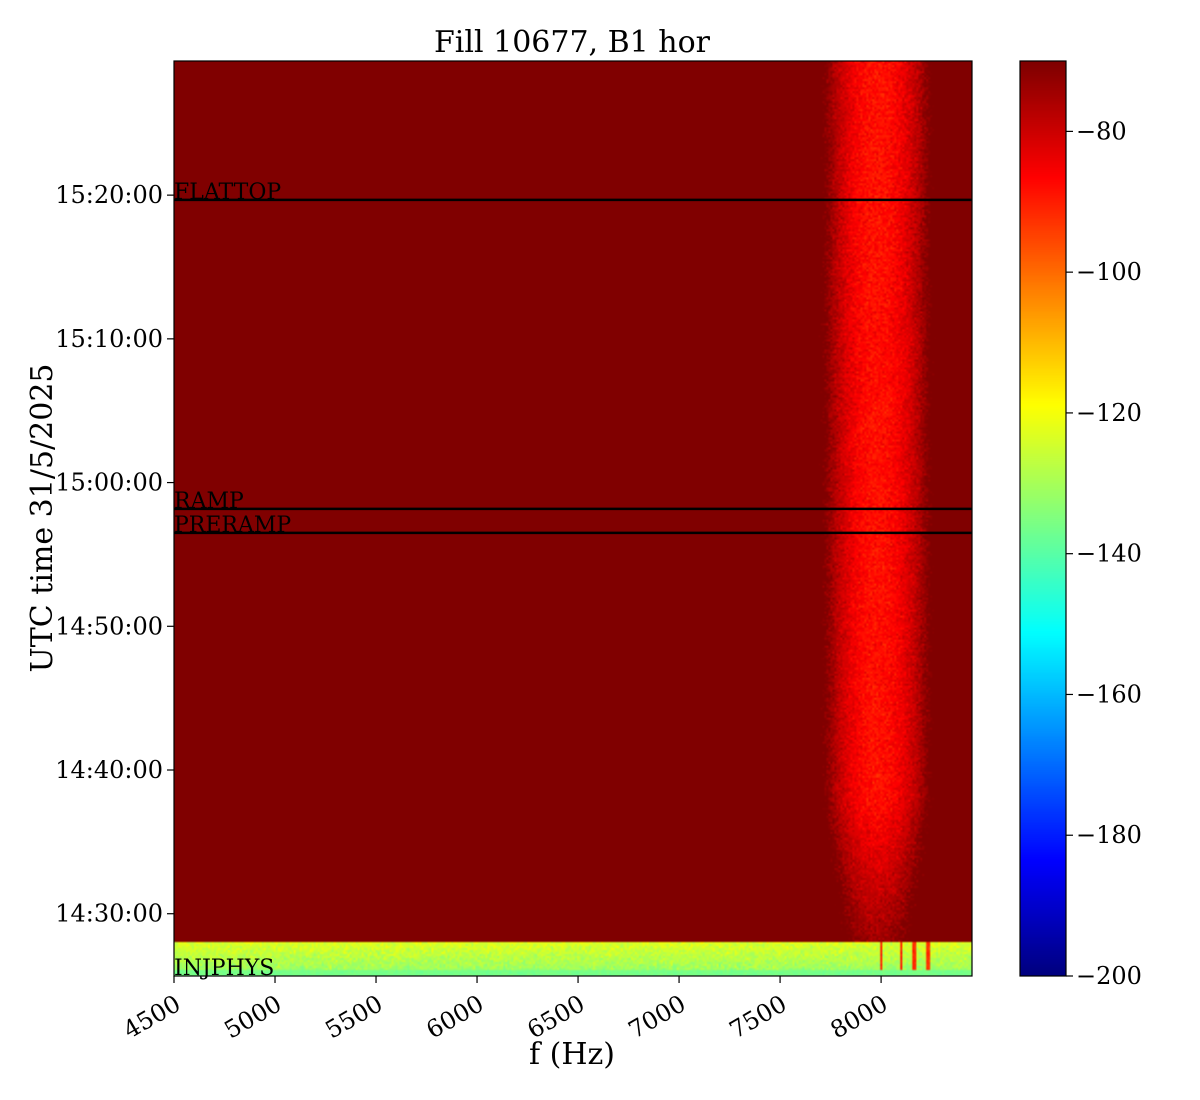 The height and width of the screenshot is (1100, 1200). I want to click on x-tick-label: 7500, so click(758, 1016).